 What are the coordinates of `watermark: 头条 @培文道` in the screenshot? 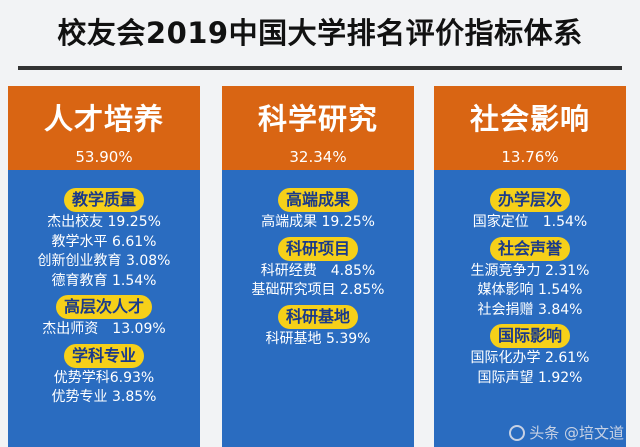 It's located at (566, 432).